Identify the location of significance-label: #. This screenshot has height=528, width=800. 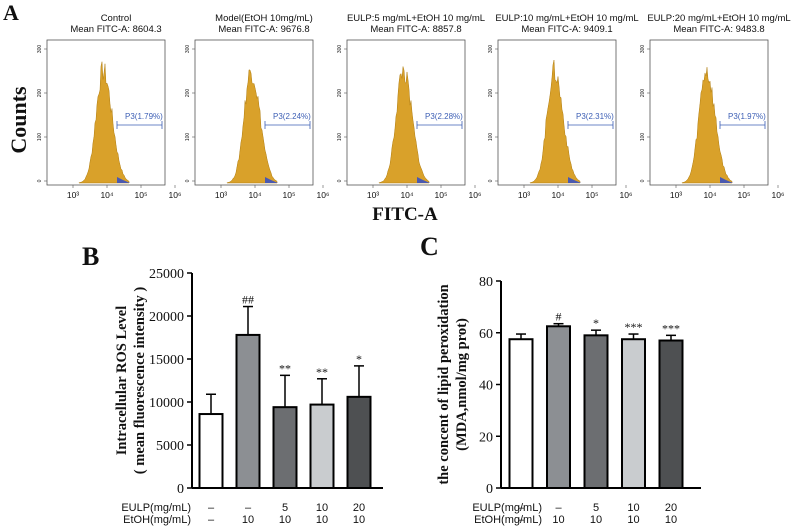
(559, 317).